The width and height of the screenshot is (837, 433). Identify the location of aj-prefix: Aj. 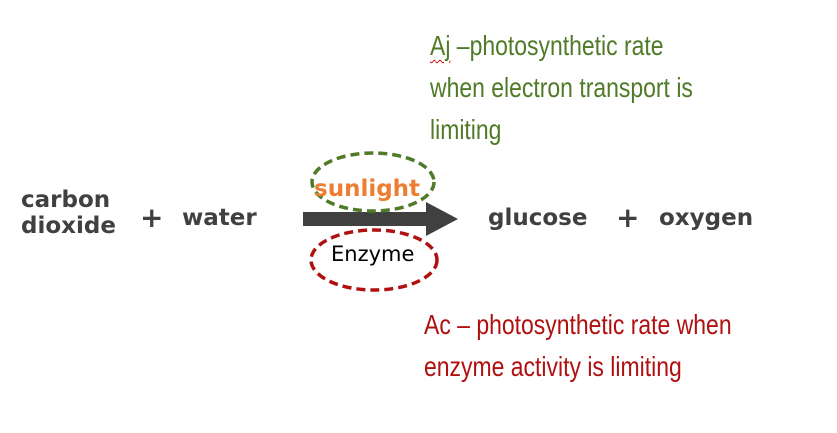
(440, 45).